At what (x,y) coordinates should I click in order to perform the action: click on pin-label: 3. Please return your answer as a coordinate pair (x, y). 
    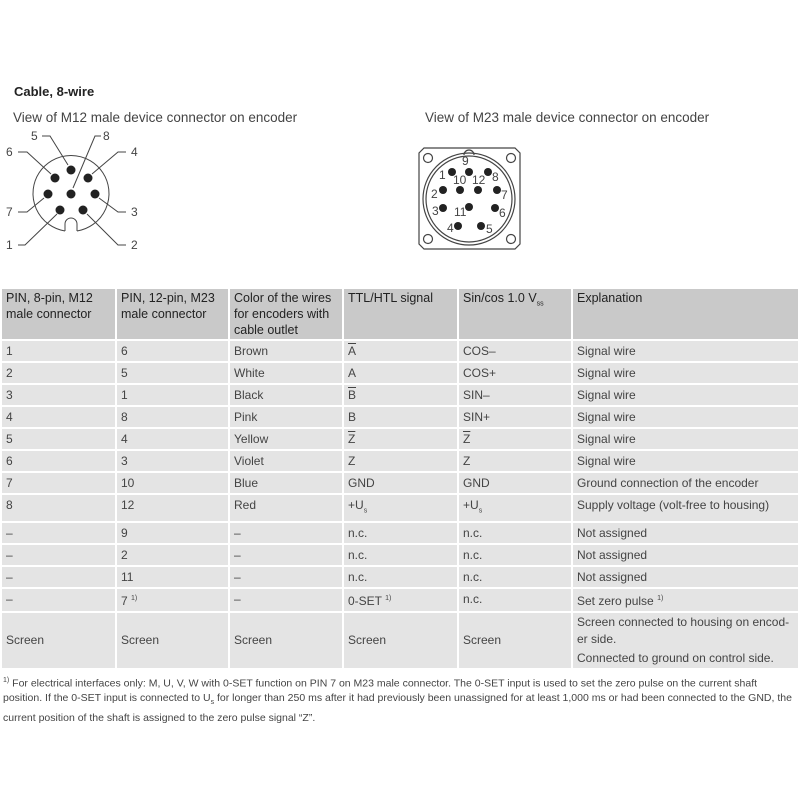
    Looking at the image, I should click on (435, 211).